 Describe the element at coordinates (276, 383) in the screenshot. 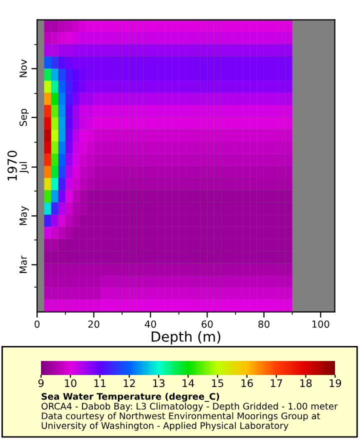

I see `color-bar-label: 17` at that location.